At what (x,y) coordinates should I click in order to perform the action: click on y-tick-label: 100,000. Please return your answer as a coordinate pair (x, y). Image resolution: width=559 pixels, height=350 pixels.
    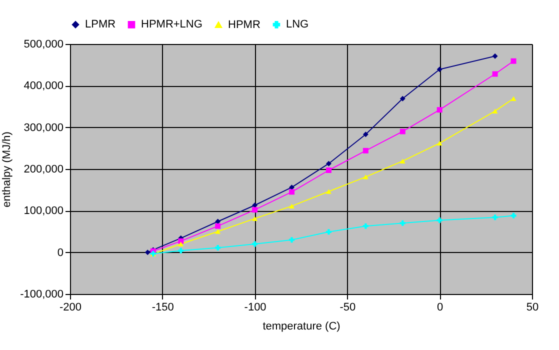
    Looking at the image, I should click on (44, 211).